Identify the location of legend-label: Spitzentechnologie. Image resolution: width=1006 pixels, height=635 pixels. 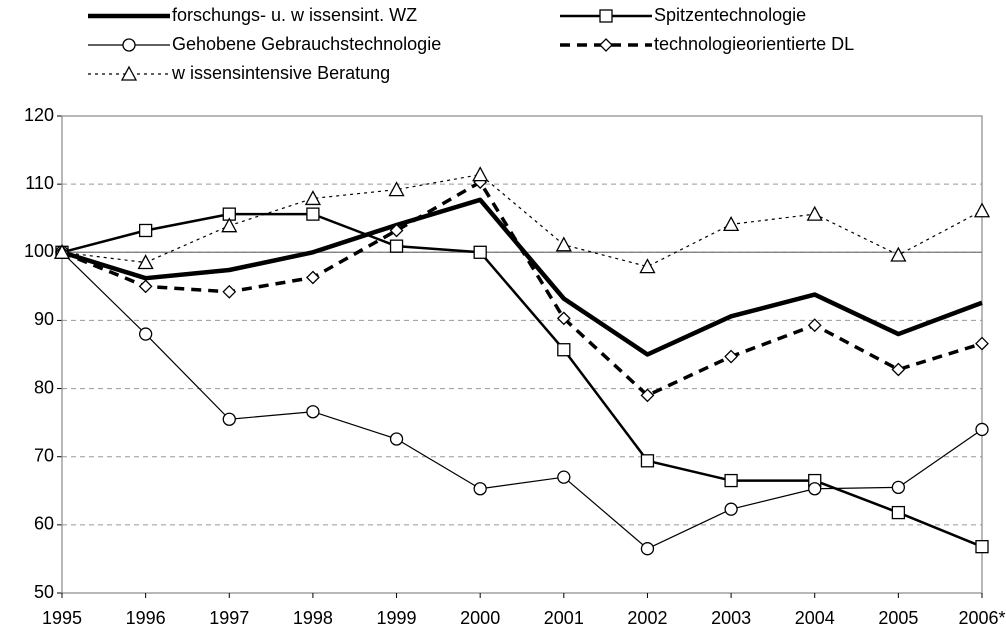
(730, 15).